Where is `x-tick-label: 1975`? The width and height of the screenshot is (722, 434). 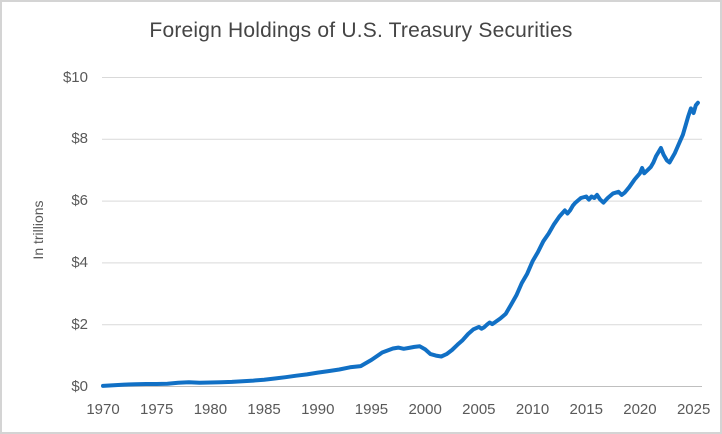 x-tick-label: 1975 is located at coordinates (157, 409).